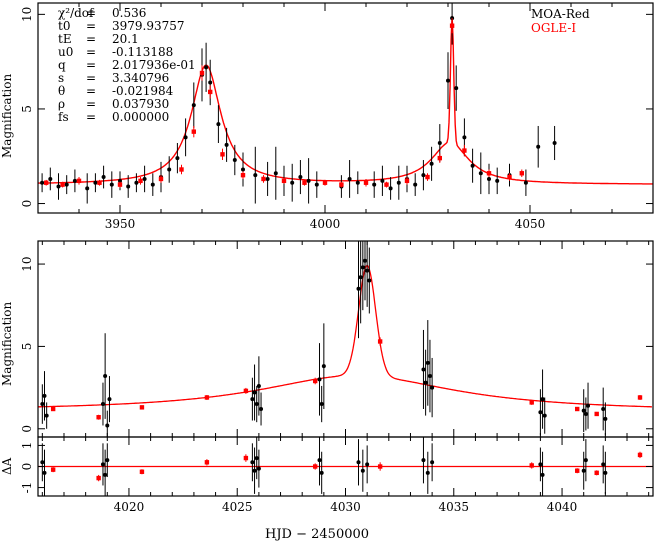 This screenshot has width=655, height=542. Describe the element at coordinates (61, 91) in the screenshot. I see `param-symbol: θ` at that location.